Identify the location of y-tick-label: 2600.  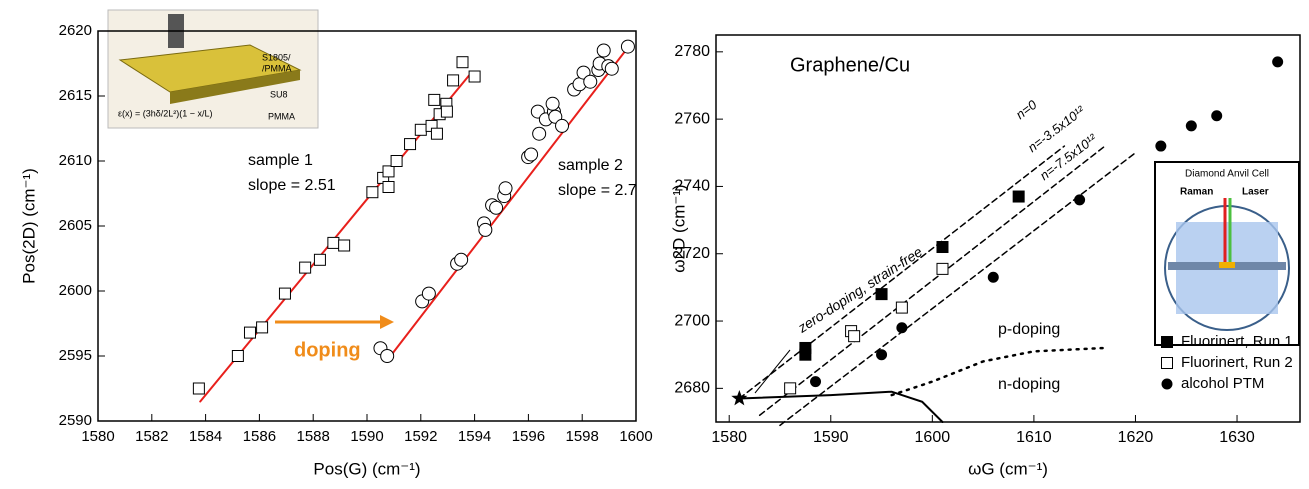
(75, 290).